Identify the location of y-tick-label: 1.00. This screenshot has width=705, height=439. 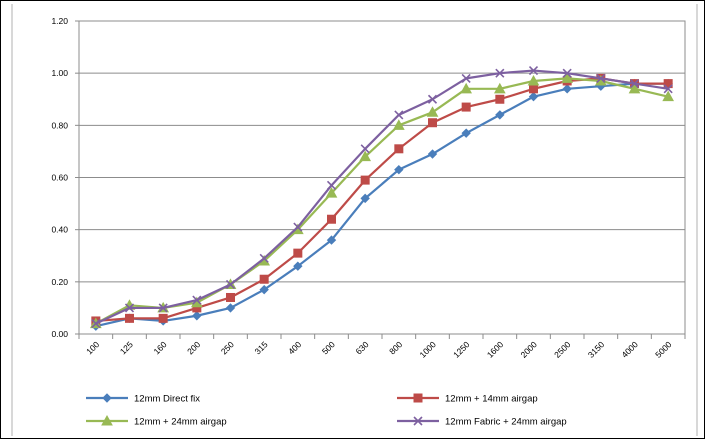
(59, 73).